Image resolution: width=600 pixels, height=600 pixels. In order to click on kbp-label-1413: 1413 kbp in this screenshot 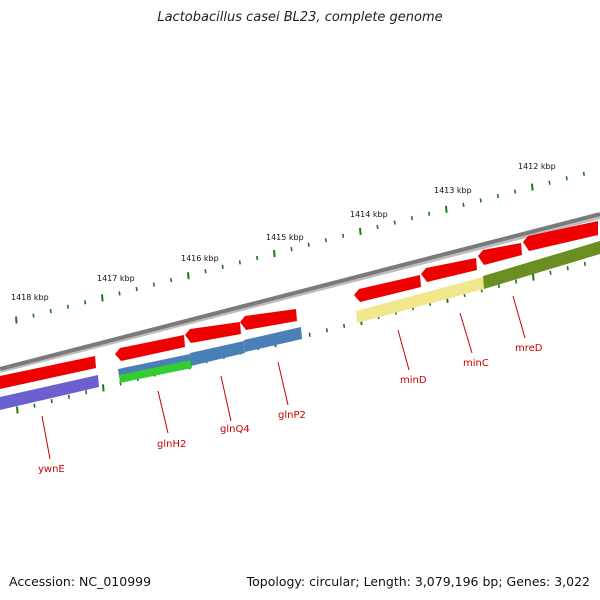, I will do `click(453, 190)`.